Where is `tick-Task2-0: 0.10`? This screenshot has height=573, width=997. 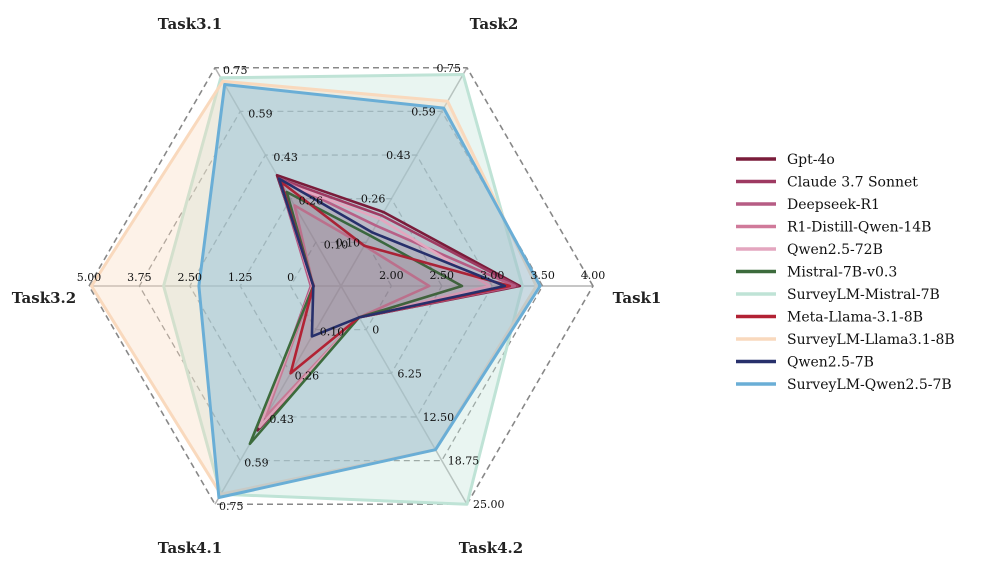
tick-Task2-0: 0.10 is located at coordinates (348, 242).